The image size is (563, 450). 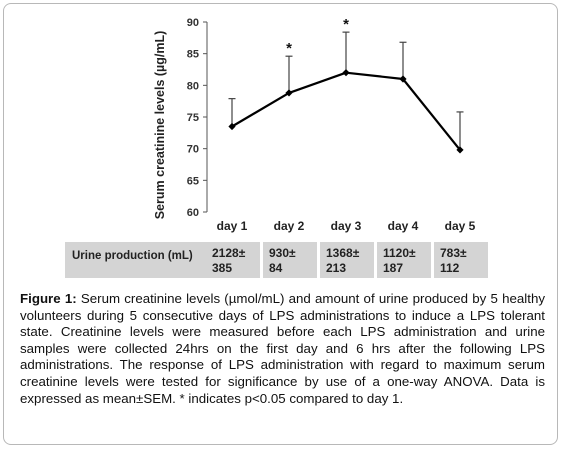 What do you see at coordinates (193, 181) in the screenshot?
I see `y-tick-label: 65` at bounding box center [193, 181].